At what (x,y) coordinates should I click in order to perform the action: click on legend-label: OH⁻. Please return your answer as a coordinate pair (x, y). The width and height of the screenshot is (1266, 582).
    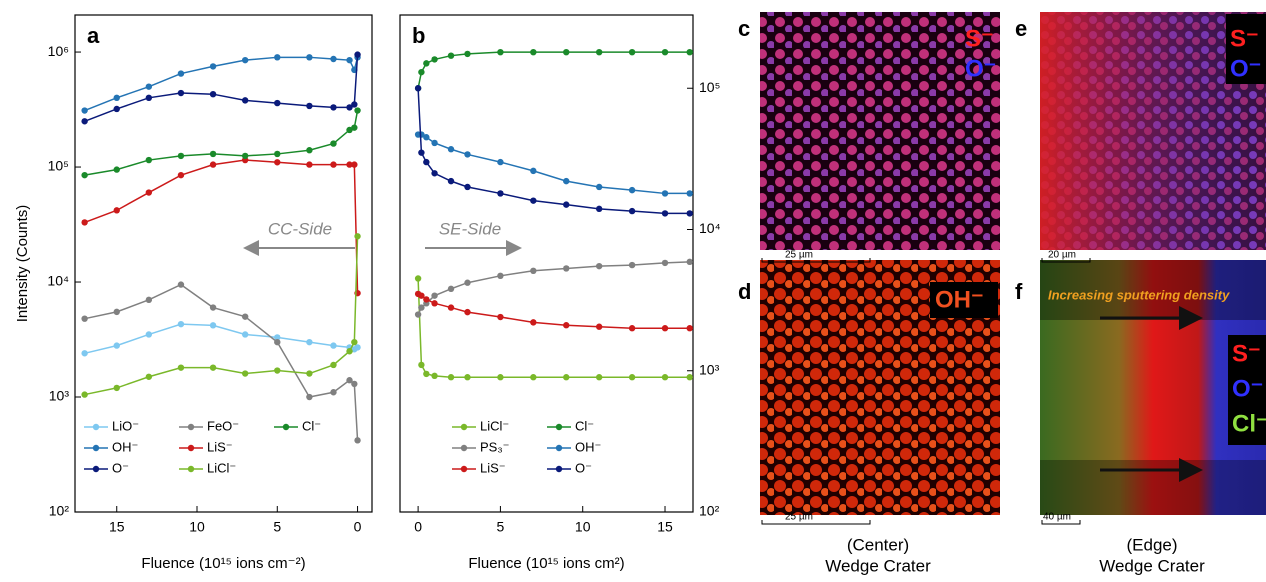
    Looking at the image, I should click on (125, 446).